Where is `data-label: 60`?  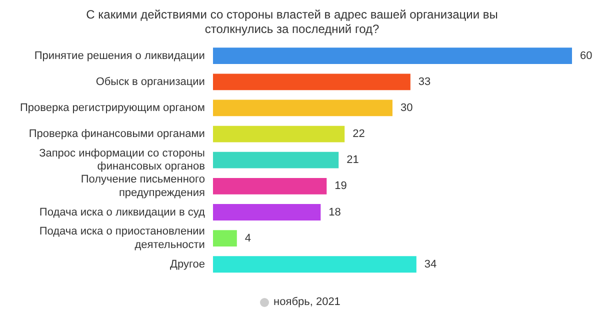
data-label: 60 is located at coordinates (586, 56).